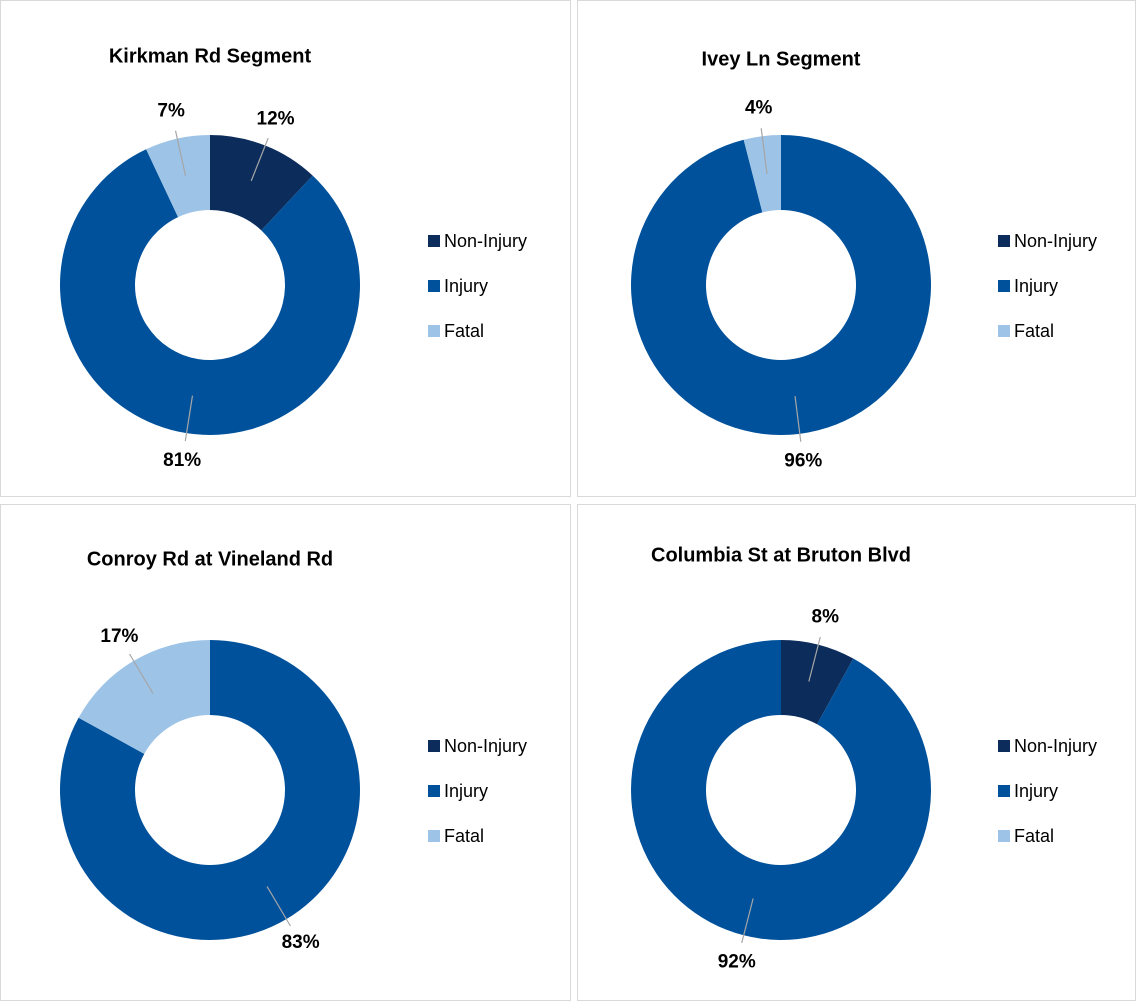  I want to click on data-label: 92%, so click(737, 961).